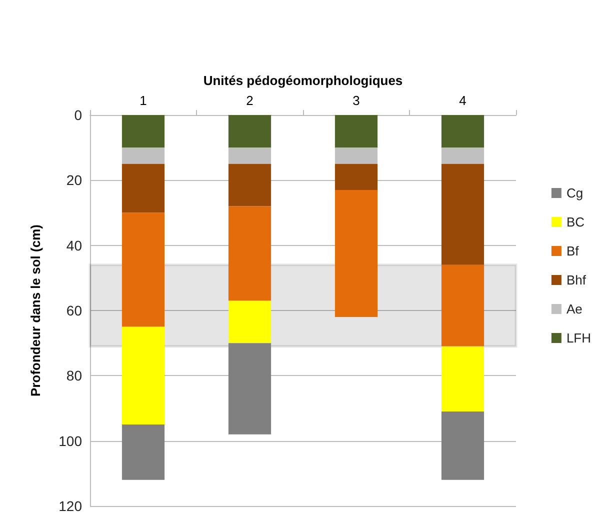 This screenshot has height=531, width=606. I want to click on legend-label: BC, so click(575, 222).